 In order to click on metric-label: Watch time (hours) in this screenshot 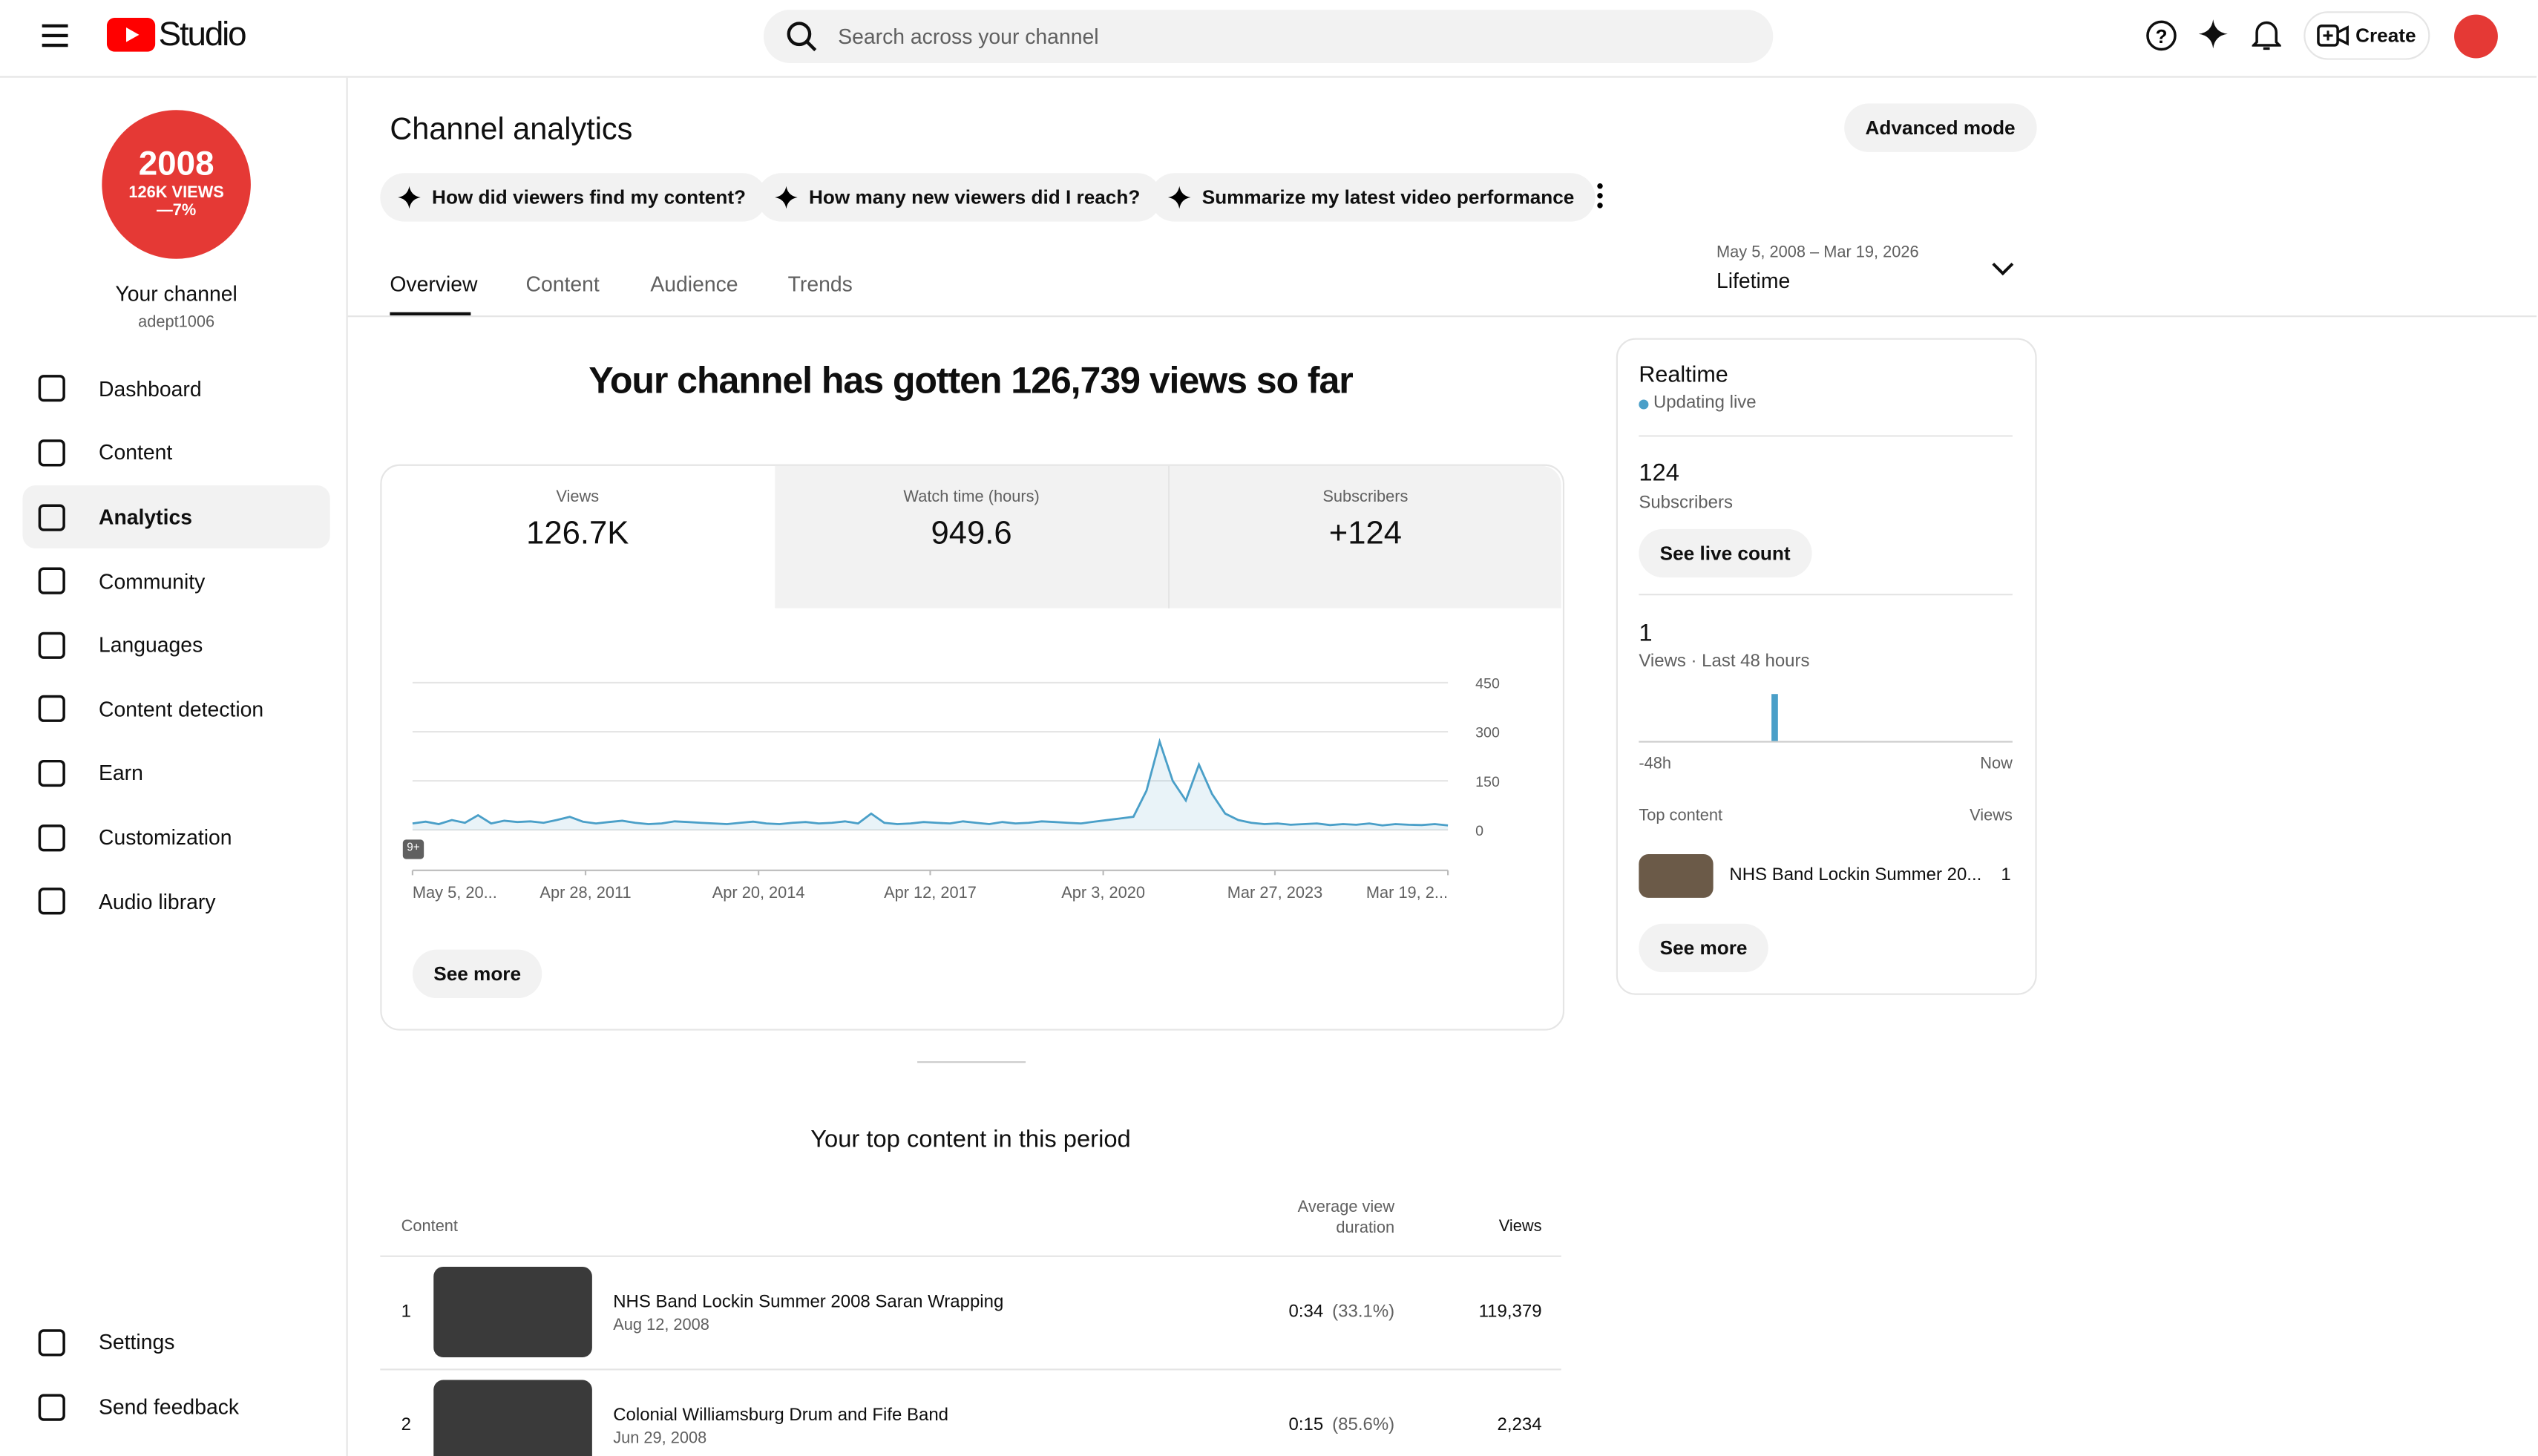, I will do `click(971, 498)`.